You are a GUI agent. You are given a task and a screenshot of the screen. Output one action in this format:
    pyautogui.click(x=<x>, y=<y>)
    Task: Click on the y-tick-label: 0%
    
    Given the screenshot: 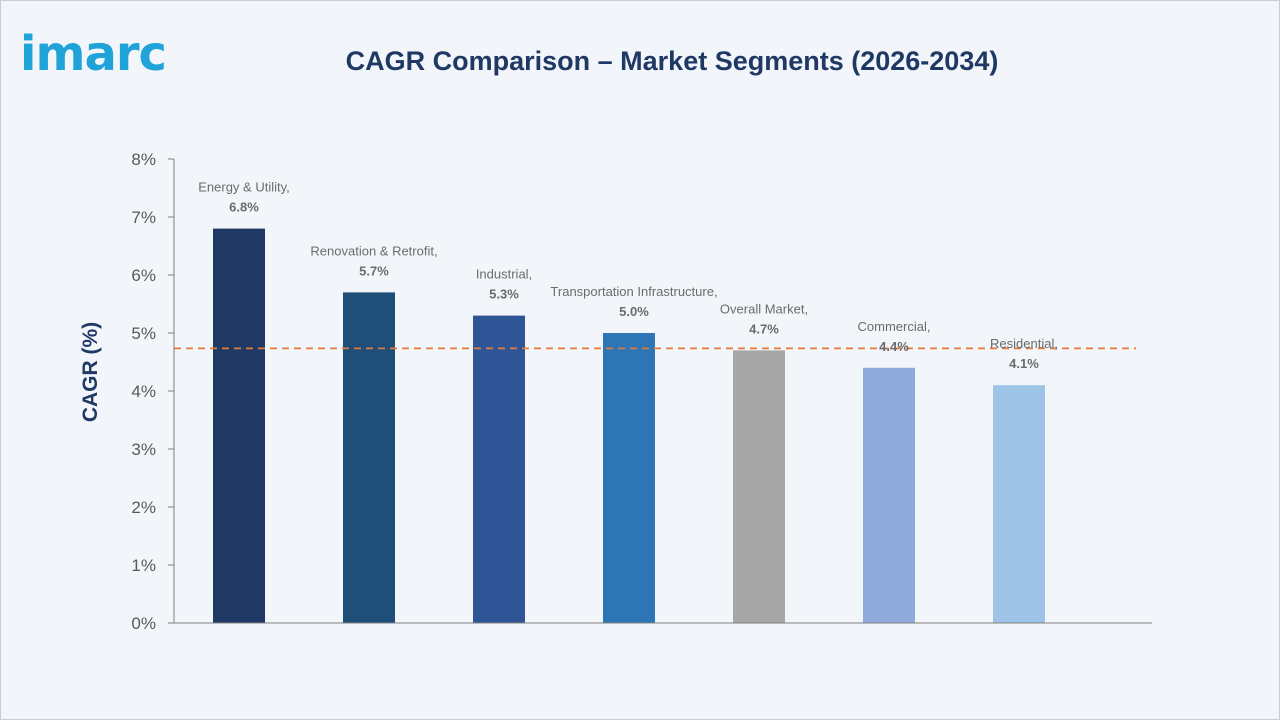 What is the action you would take?
    pyautogui.click(x=143, y=623)
    